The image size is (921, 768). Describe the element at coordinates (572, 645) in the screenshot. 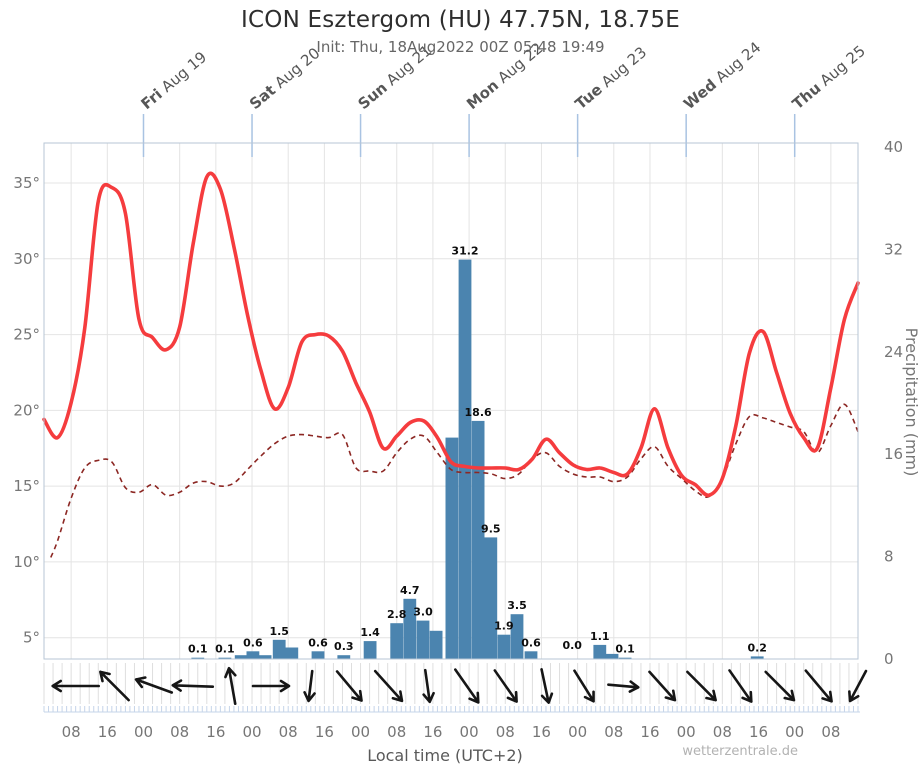

I see `bar-value-label: 0.0` at that location.